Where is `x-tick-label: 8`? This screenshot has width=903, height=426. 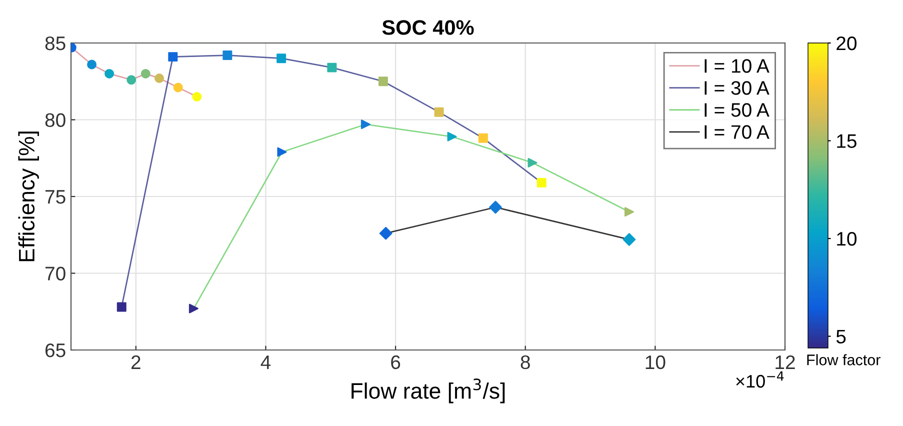 x-tick-label: 8 is located at coordinates (525, 362).